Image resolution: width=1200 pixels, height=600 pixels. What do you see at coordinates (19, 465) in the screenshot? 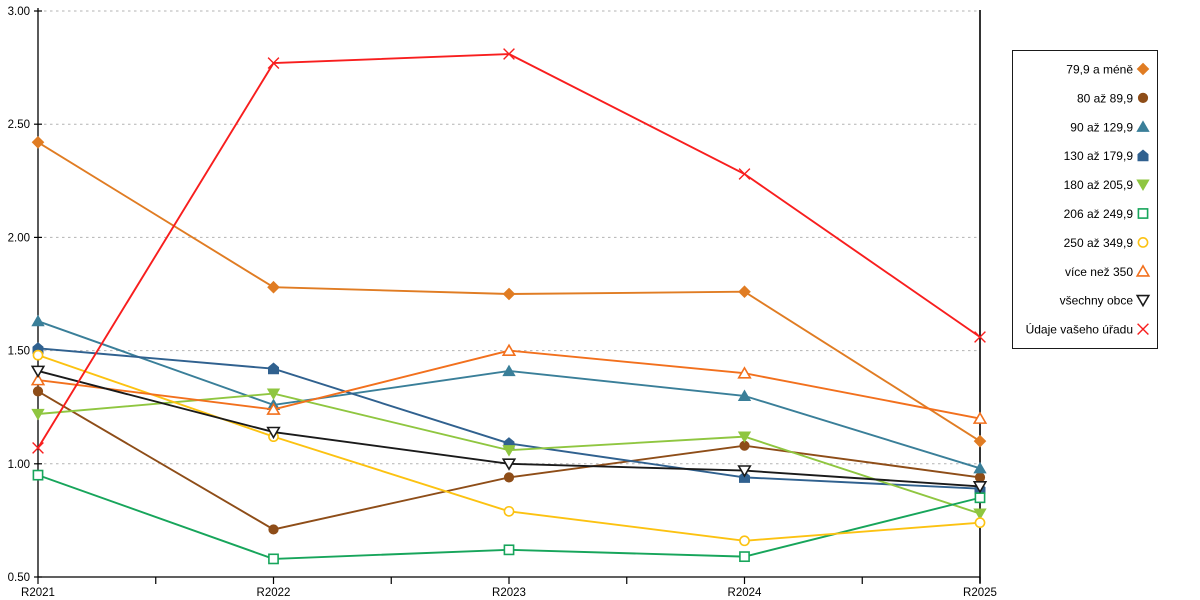
I see `y-tick-label: 1.00` at bounding box center [19, 465].